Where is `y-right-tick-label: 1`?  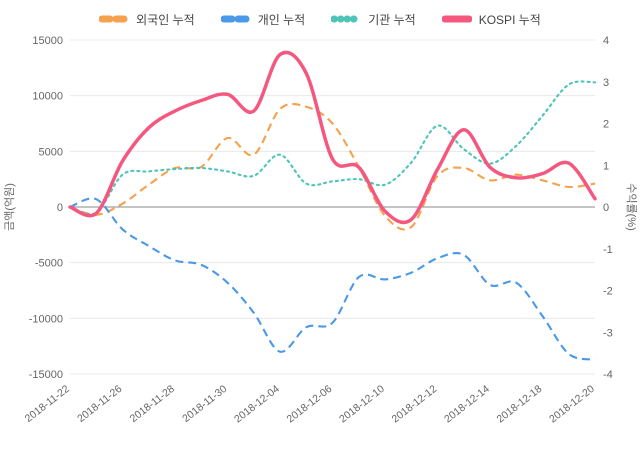
y-right-tick-label: 1 is located at coordinates (606, 166).